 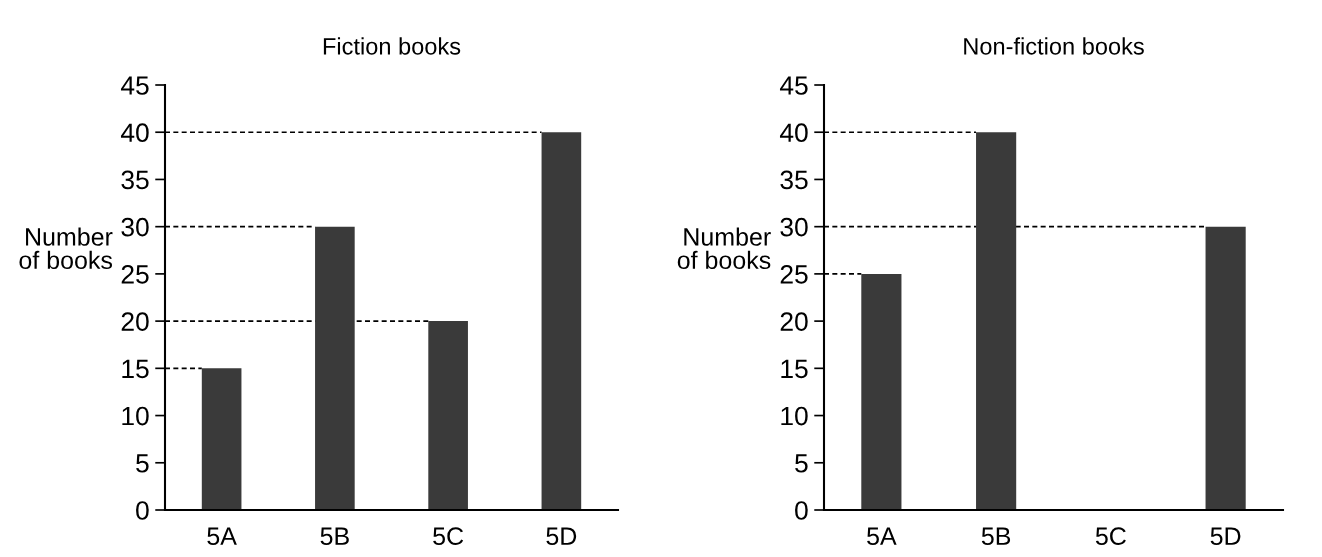 What do you see at coordinates (1054, 46) in the screenshot?
I see `chart-title: Non-fiction books` at bounding box center [1054, 46].